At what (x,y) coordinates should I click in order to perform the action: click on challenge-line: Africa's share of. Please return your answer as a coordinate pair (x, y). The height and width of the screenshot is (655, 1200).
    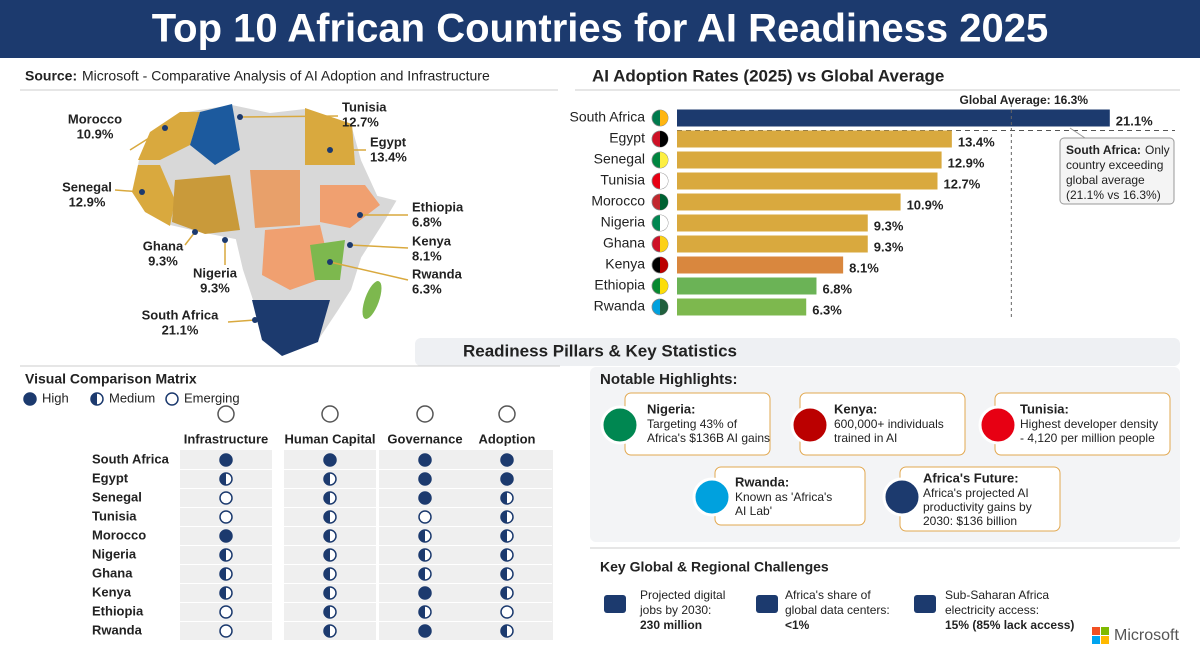
    Looking at the image, I should click on (828, 595).